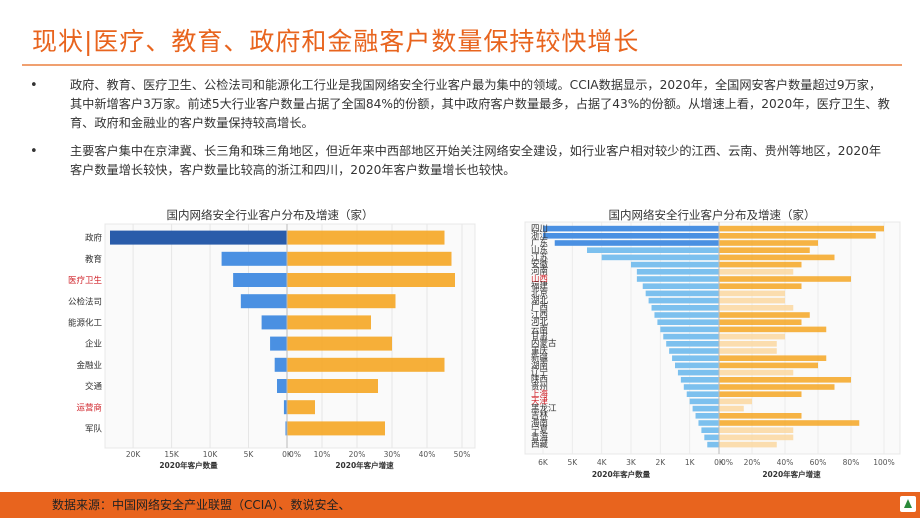 This screenshot has height=518, width=920. I want to click on region-left-tick-label: 3K, so click(631, 462).